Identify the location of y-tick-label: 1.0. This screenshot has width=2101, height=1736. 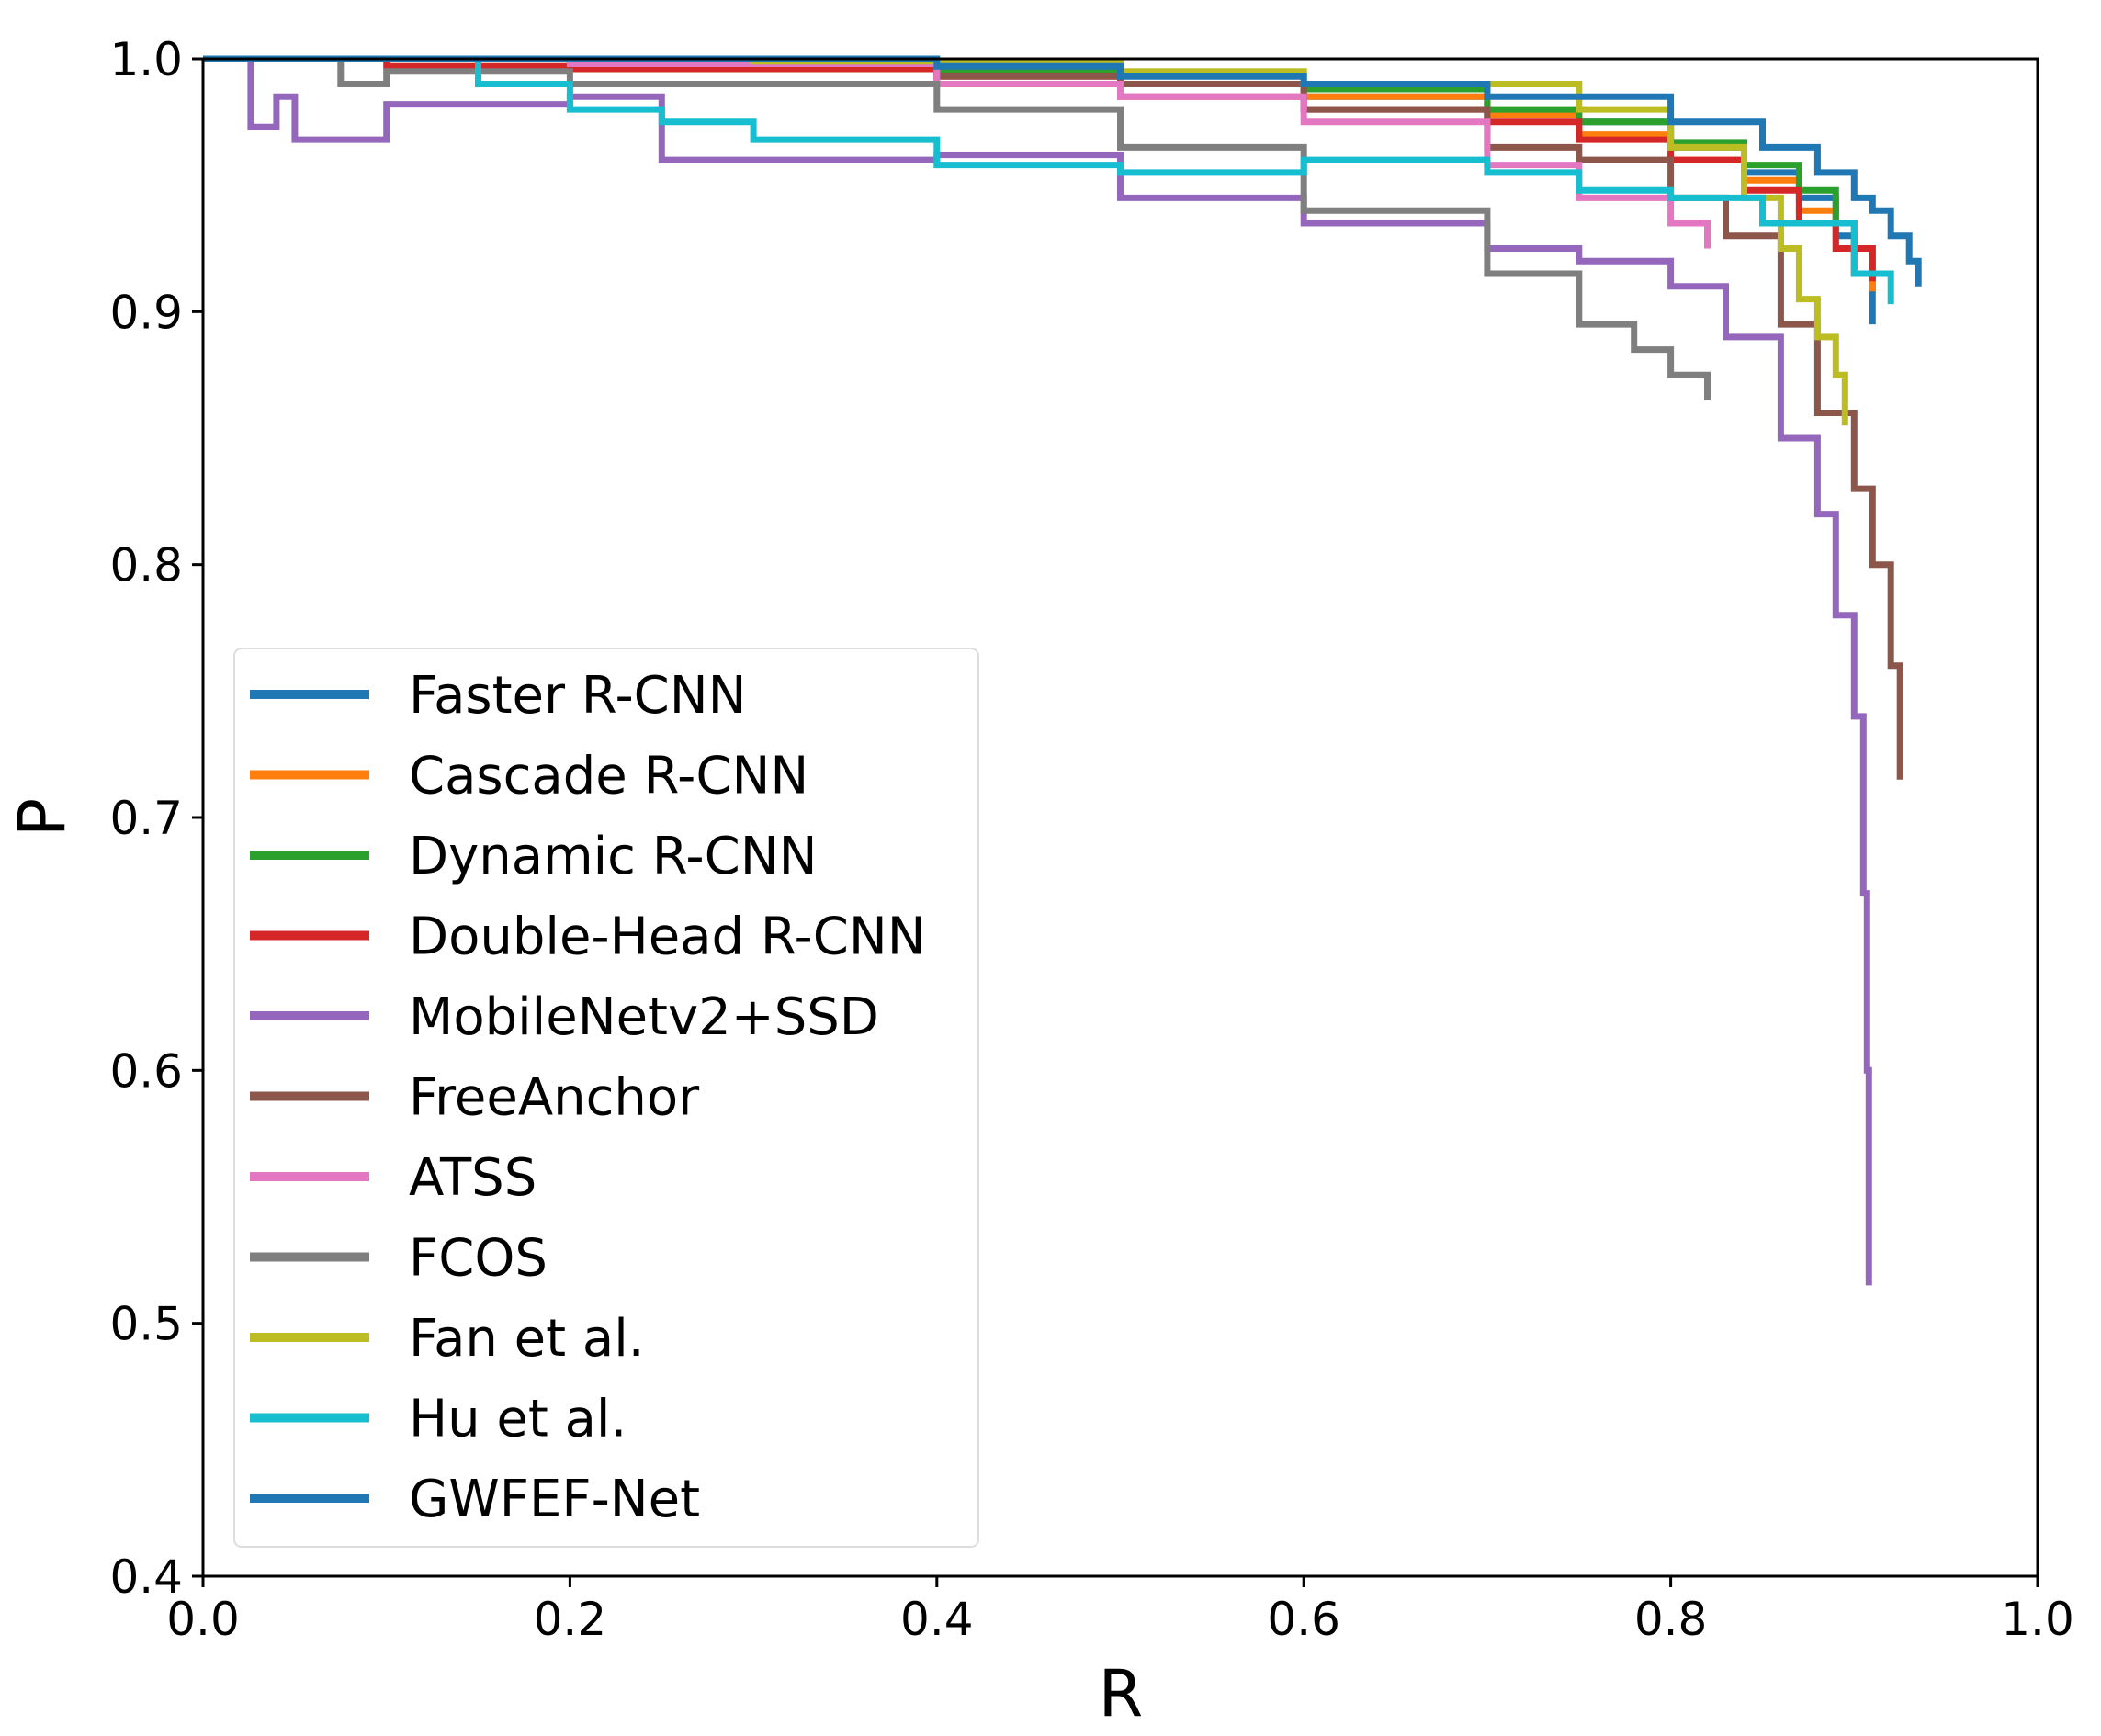
(146, 59).